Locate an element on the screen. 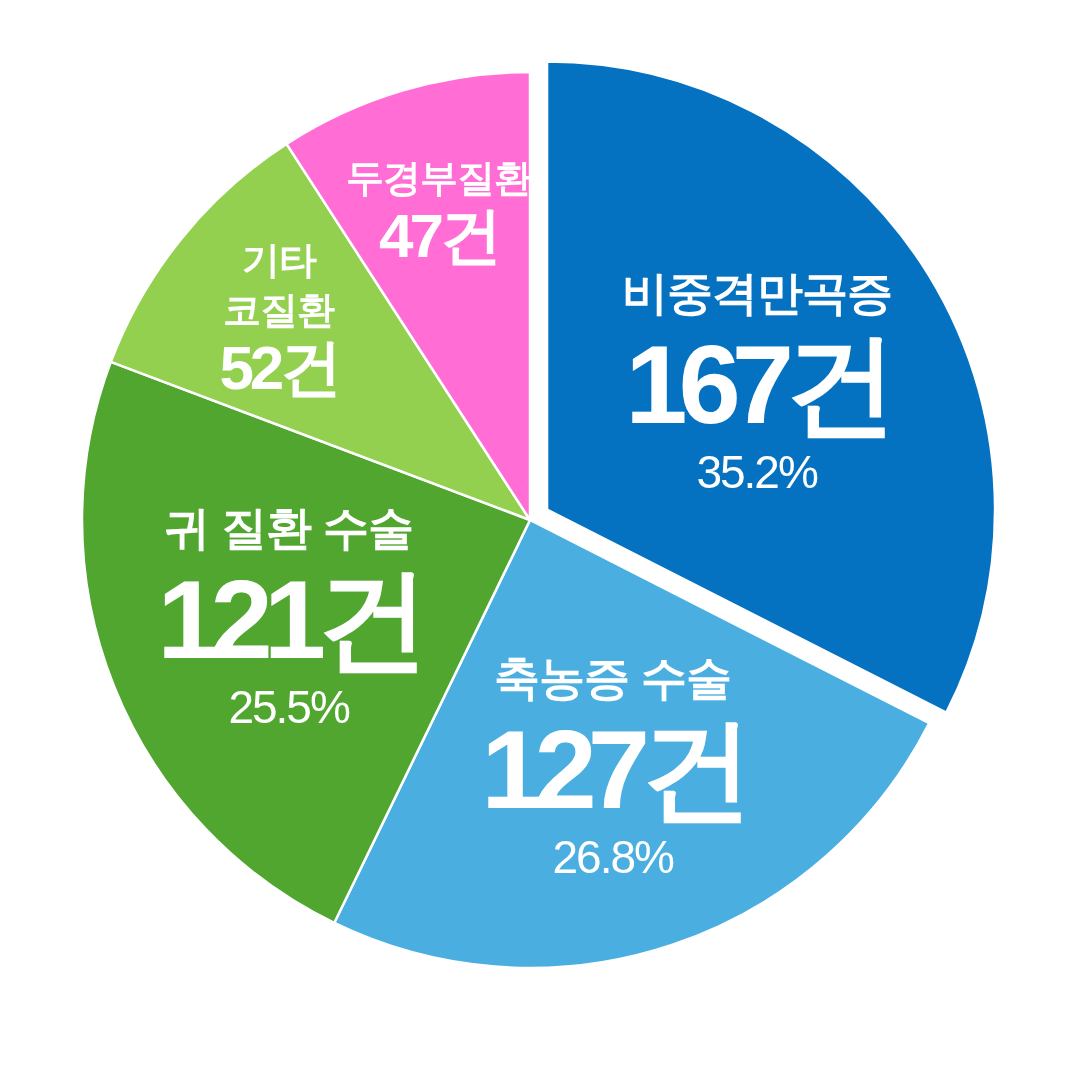 The image size is (1080, 1080). data-label: 52건 is located at coordinates (279, 368).